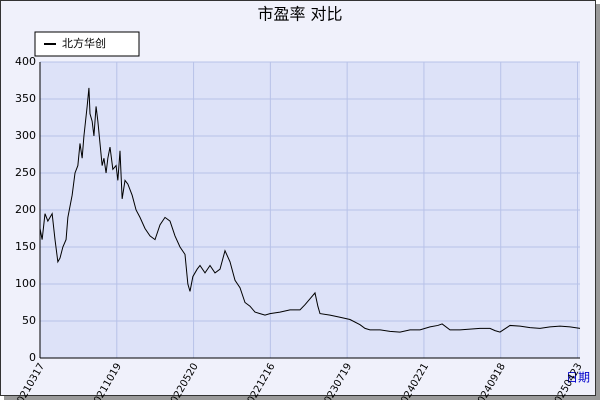 Image resolution: width=600 pixels, height=404 pixels. I want to click on y-tick-label: 300, so click(25, 135).